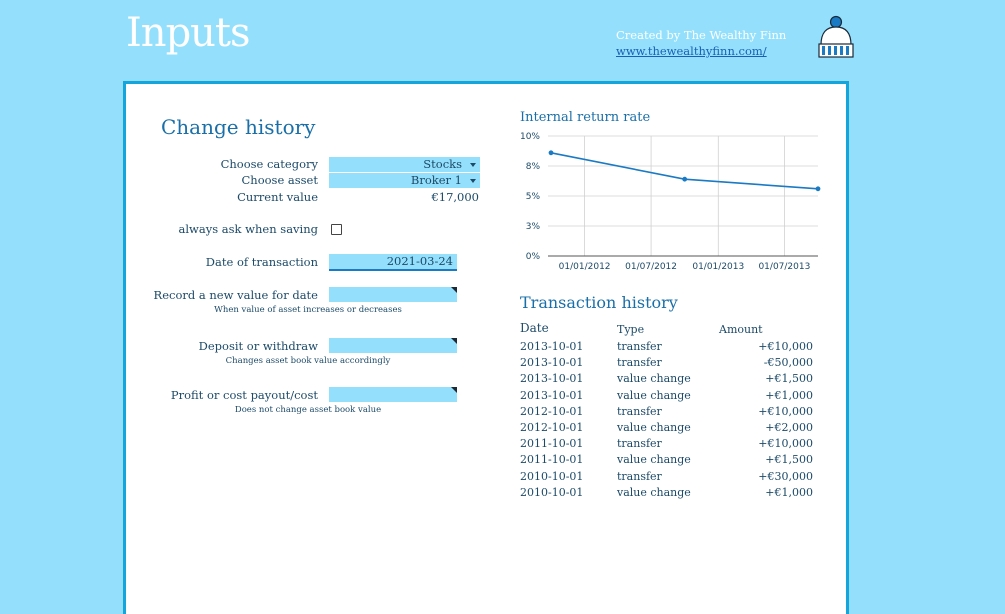 The image size is (1005, 614). I want to click on change-history-title: Change history, so click(238, 127).